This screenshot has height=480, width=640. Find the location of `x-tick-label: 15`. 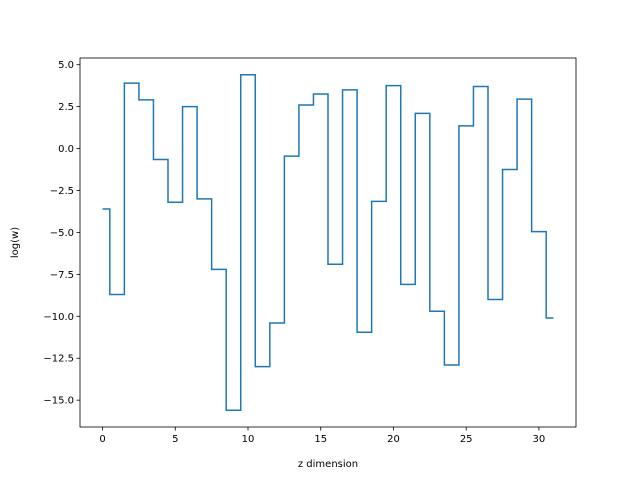

x-tick-label: 15 is located at coordinates (320, 439).